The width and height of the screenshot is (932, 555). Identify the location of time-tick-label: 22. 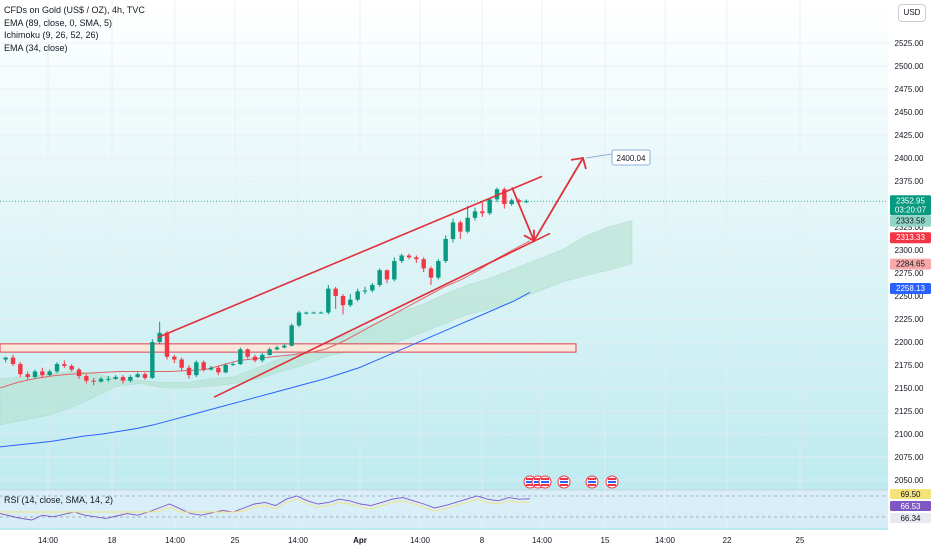
(727, 540).